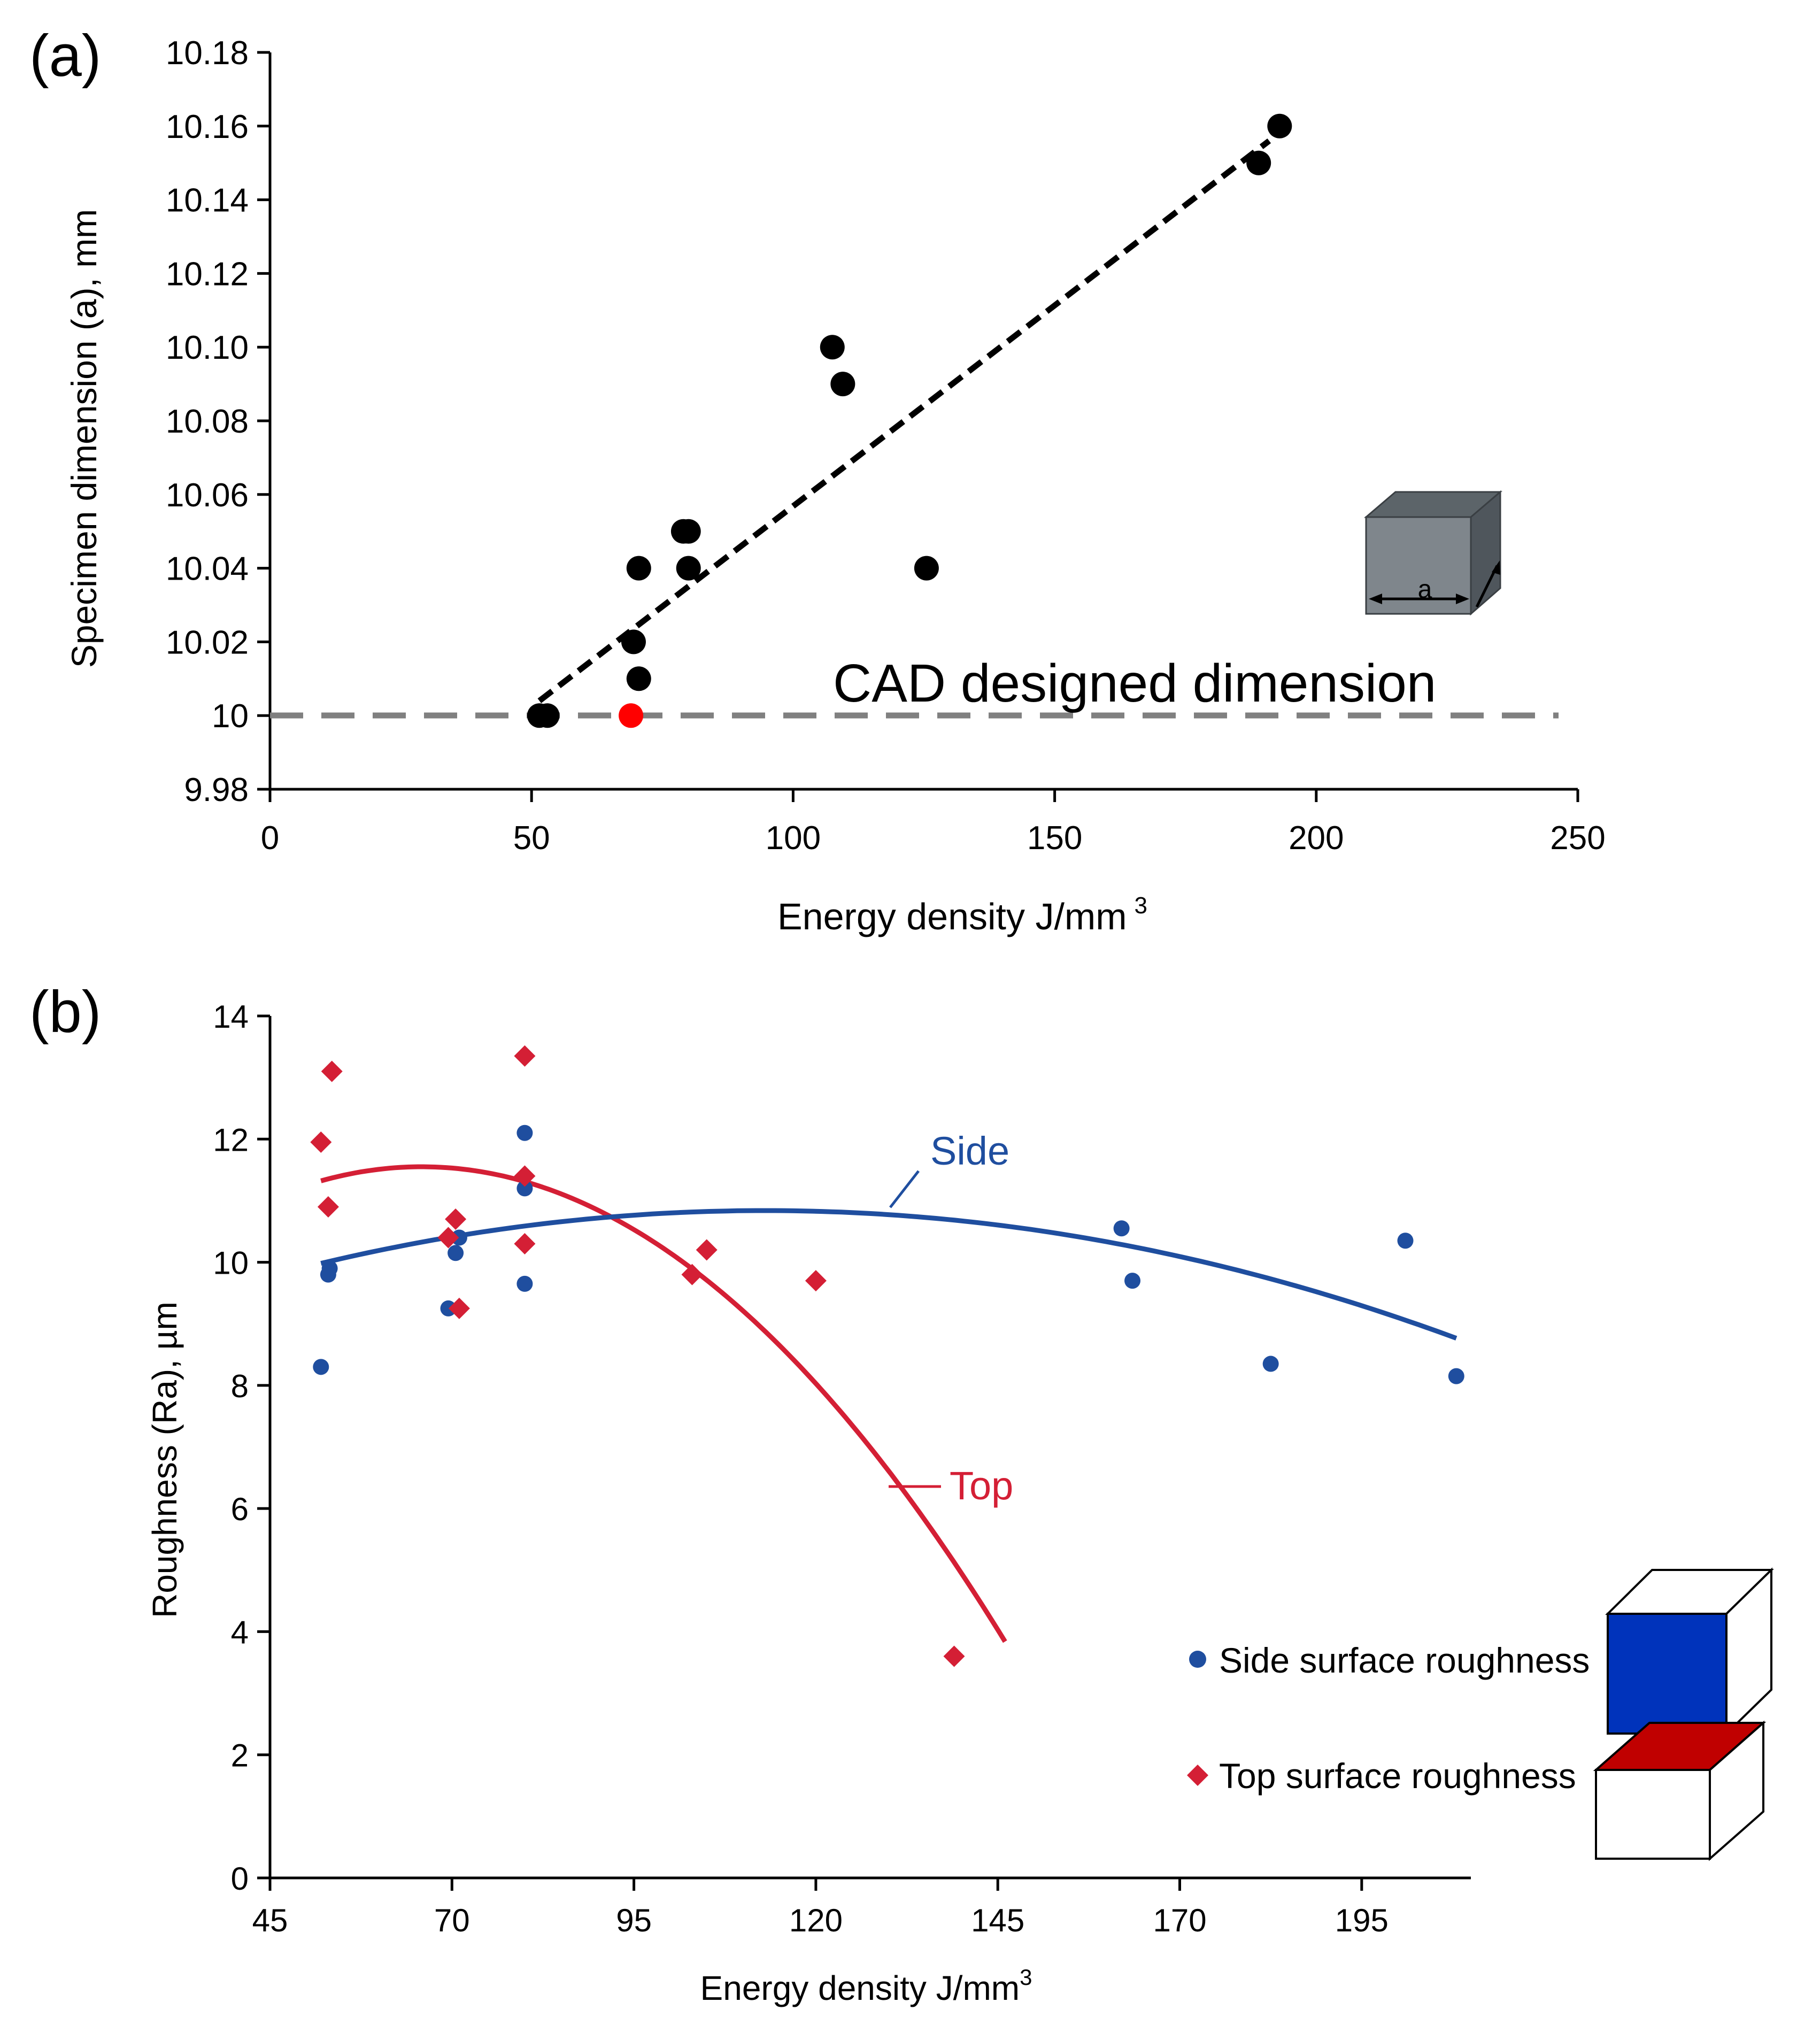  Describe the element at coordinates (208, 569) in the screenshot. I see `panel-a-y-tick-label: 10.04` at that location.